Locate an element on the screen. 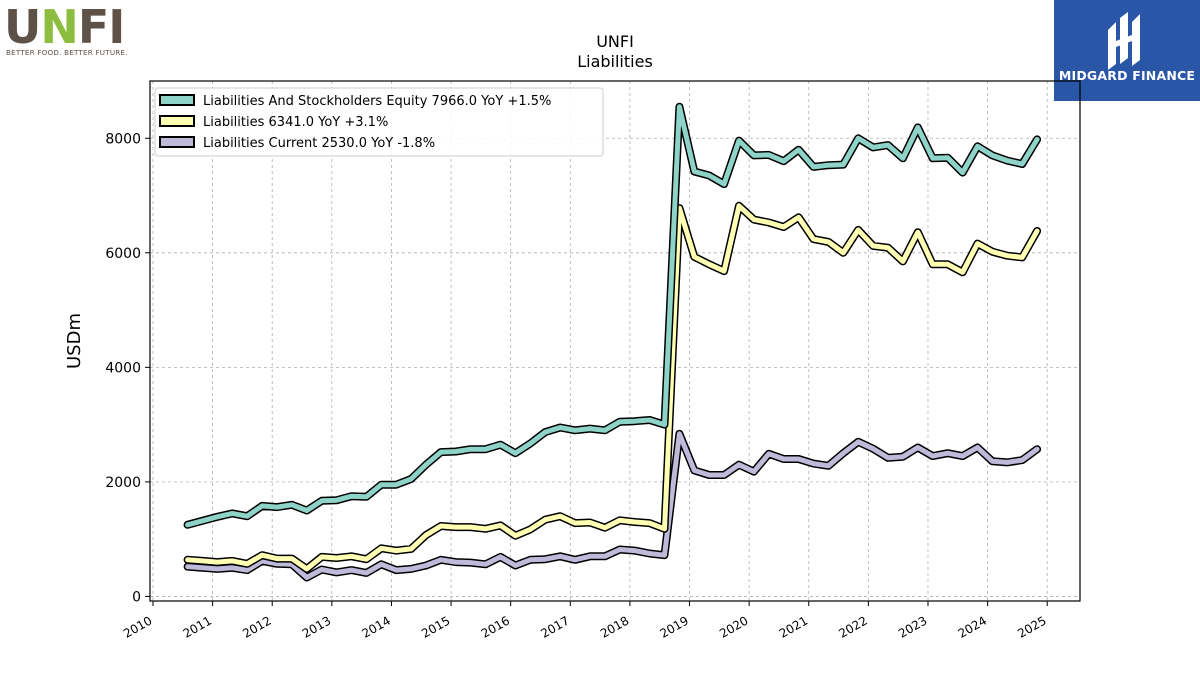  x-tick-label: 2012 is located at coordinates (256, 626).